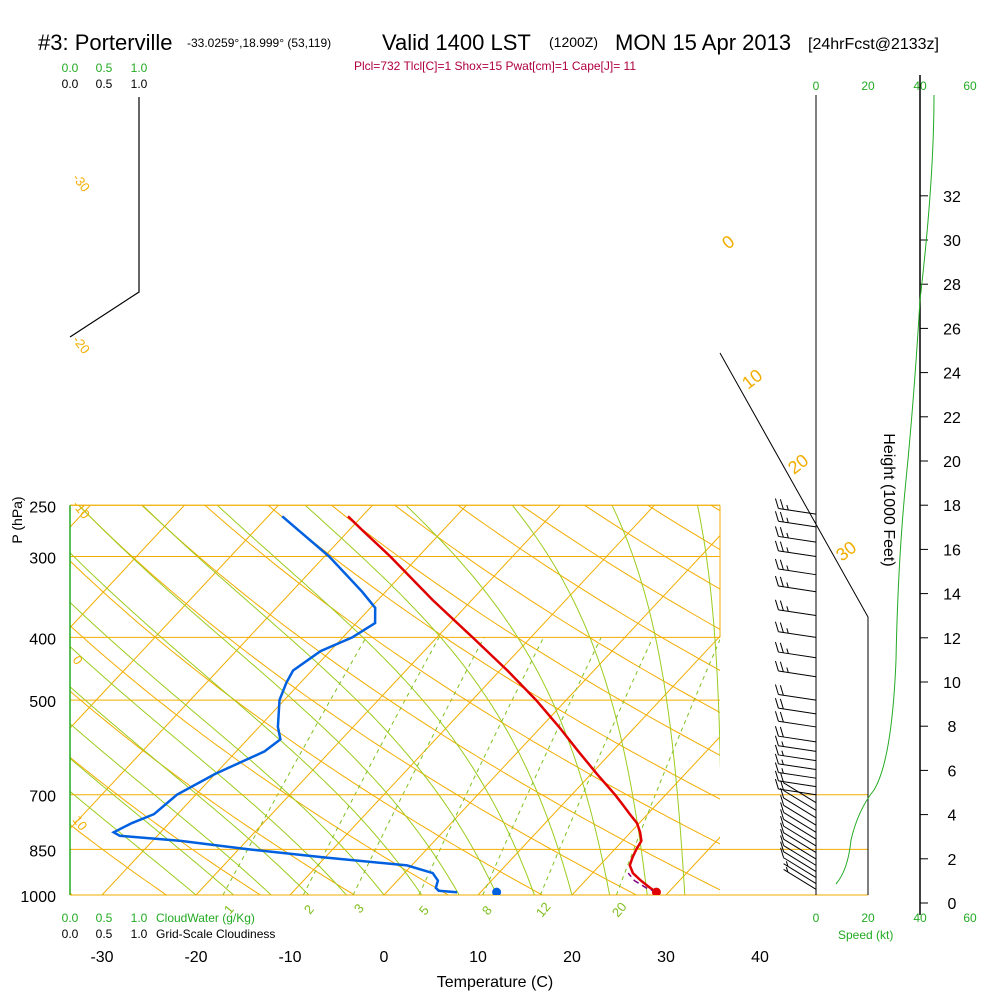 Image resolution: width=1000 pixels, height=1000 pixels. I want to click on height-tick-label: 28, so click(952, 285).